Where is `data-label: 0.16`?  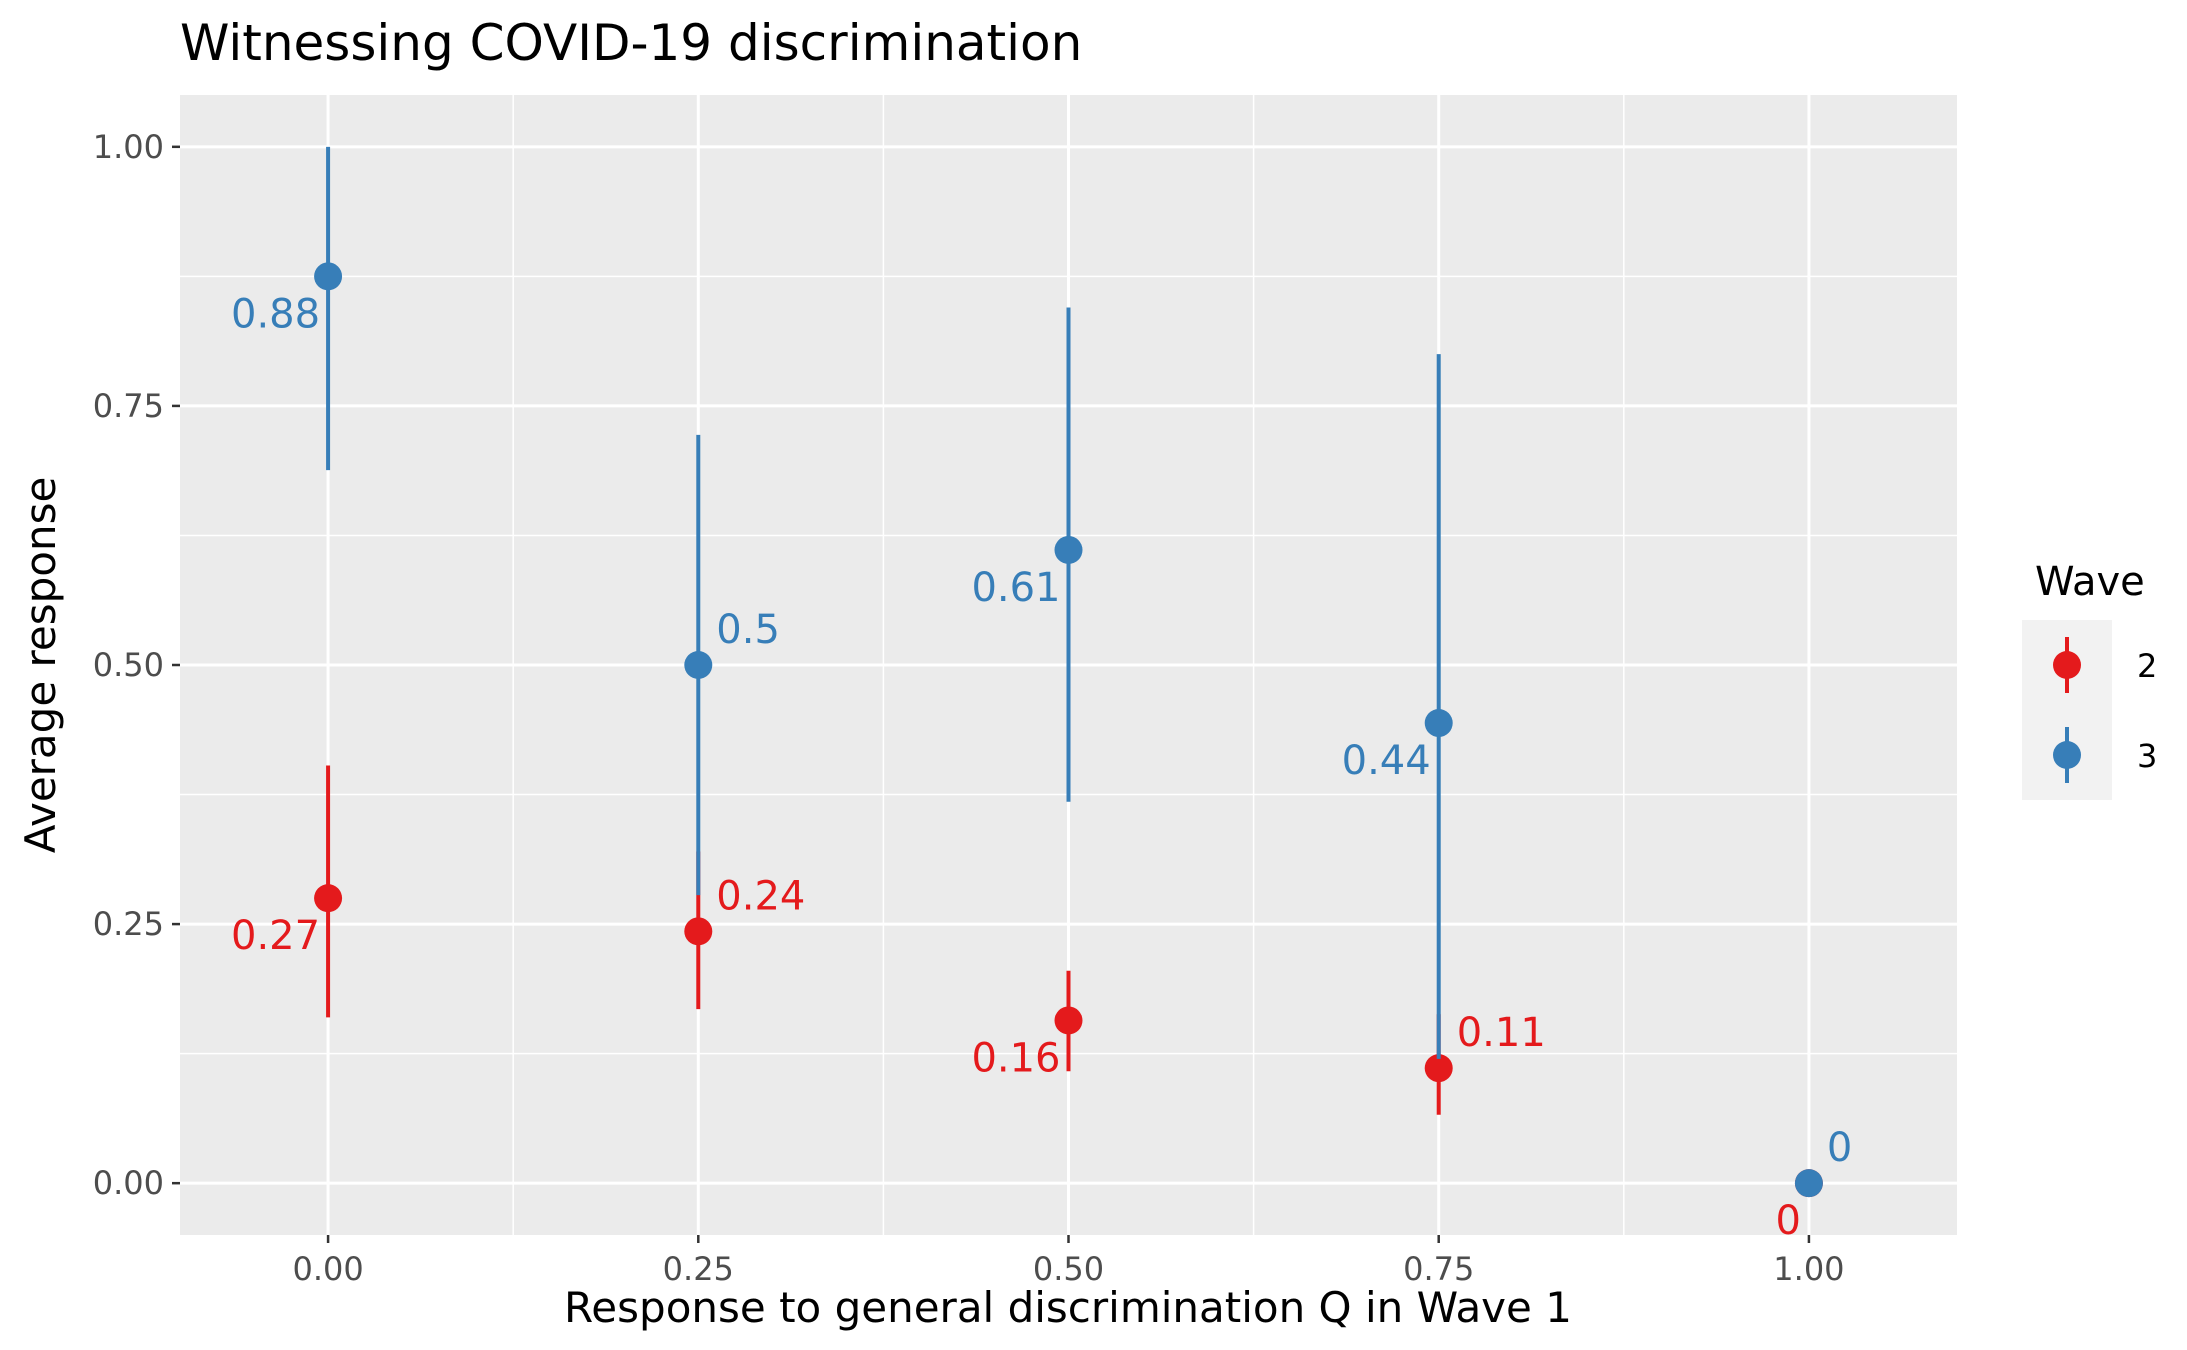 data-label: 0.16 is located at coordinates (1015, 1058).